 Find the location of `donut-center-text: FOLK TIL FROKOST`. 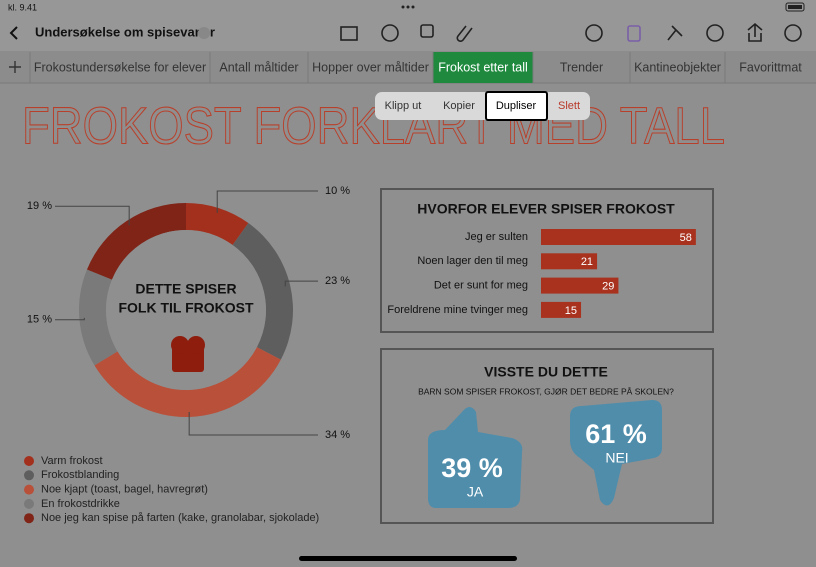

donut-center-text: FOLK TIL FROKOST is located at coordinates (186, 308).